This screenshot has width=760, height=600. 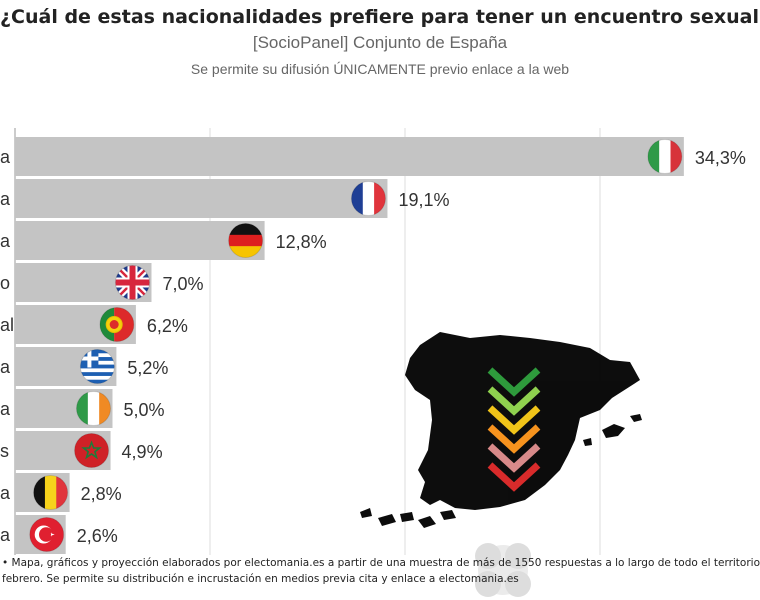 I want to click on electomania-logo, so click(x=503, y=570).